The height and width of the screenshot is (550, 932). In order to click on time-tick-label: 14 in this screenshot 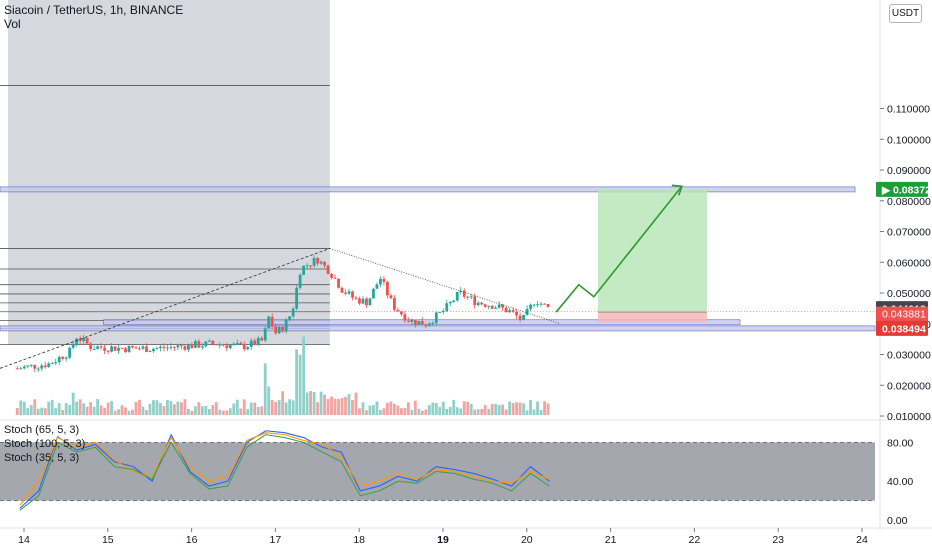, I will do `click(24, 540)`.